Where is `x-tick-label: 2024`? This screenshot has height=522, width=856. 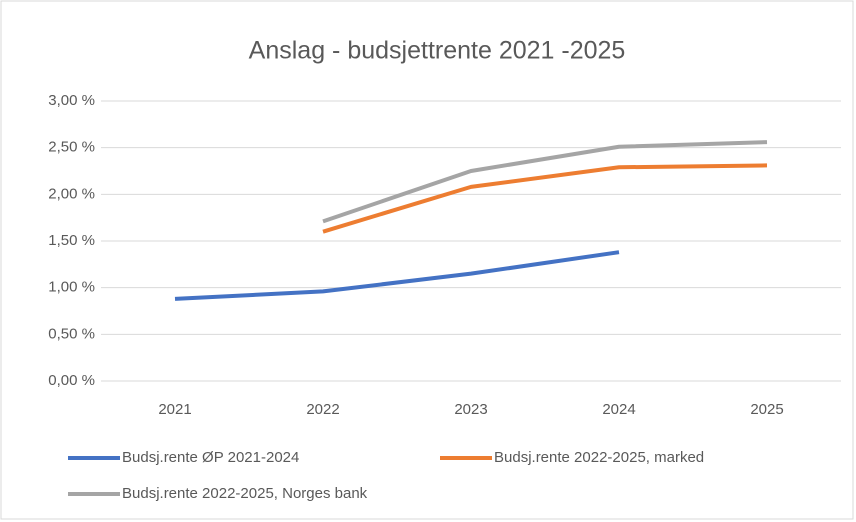
x-tick-label: 2024 is located at coordinates (618, 409).